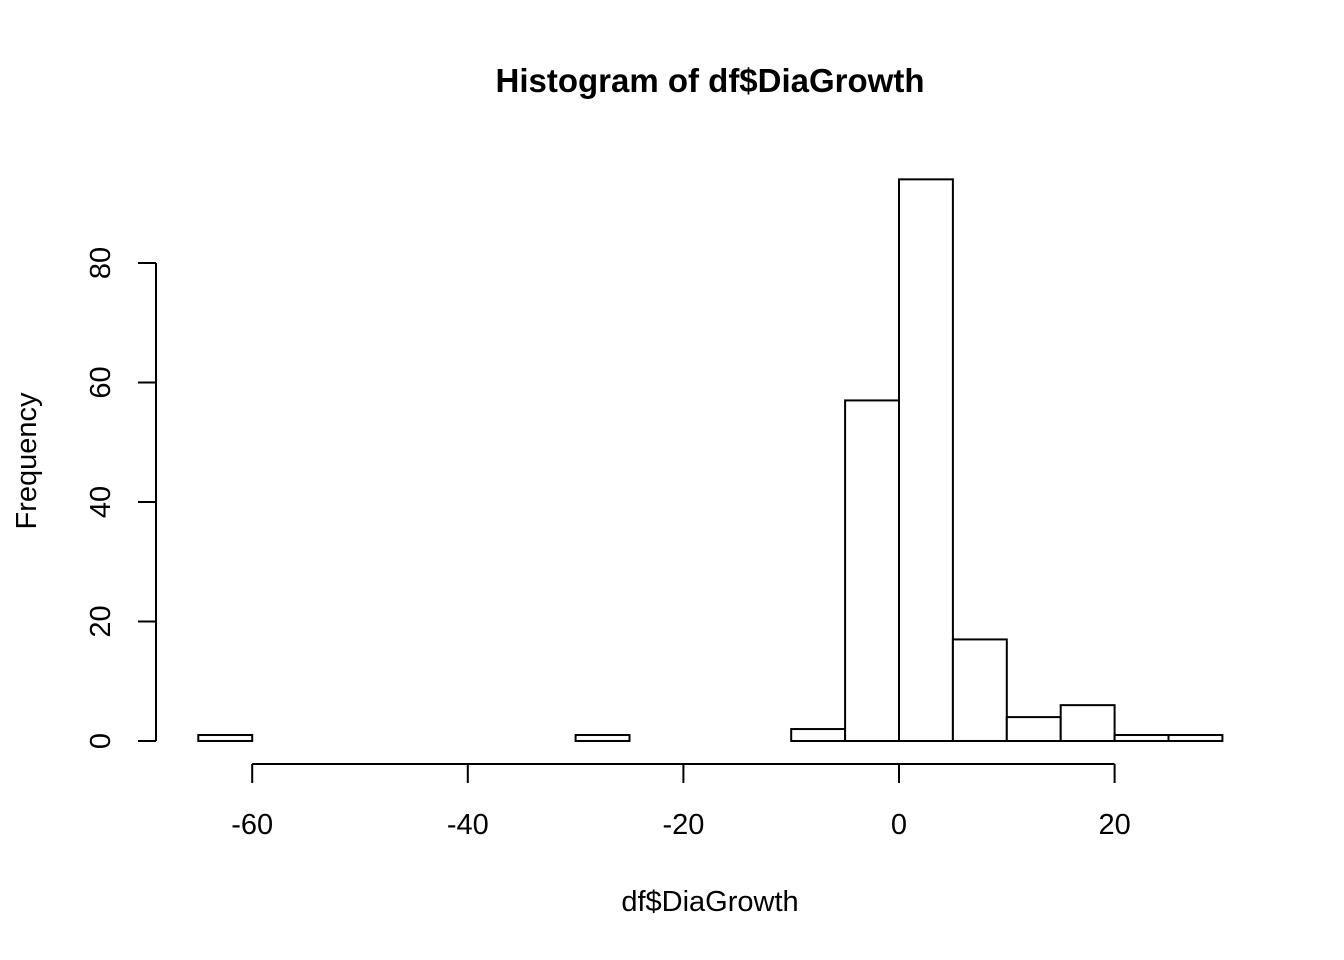 This screenshot has width=1344, height=960. What do you see at coordinates (252, 825) in the screenshot?
I see `x-tick-label: -60` at bounding box center [252, 825].